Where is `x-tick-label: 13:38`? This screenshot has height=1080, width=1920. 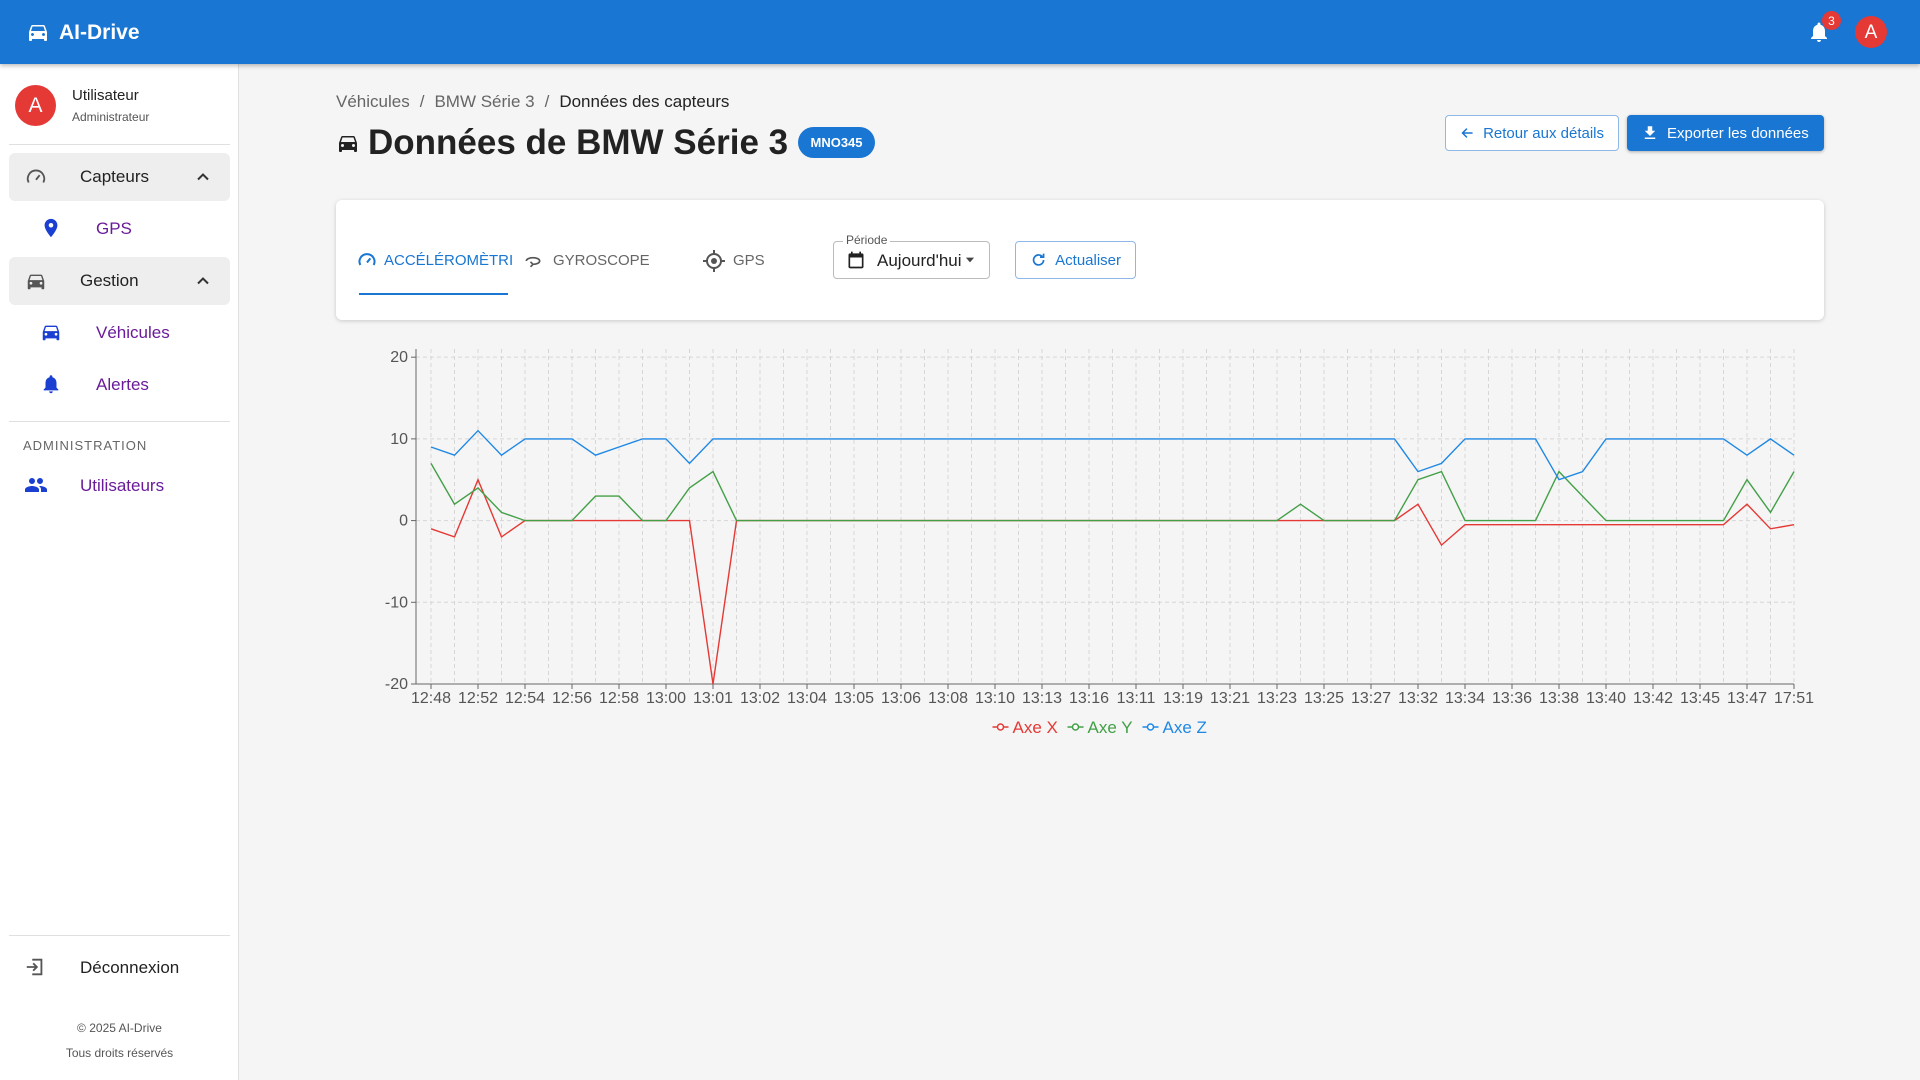
x-tick-label: 13:38 is located at coordinates (1559, 698).